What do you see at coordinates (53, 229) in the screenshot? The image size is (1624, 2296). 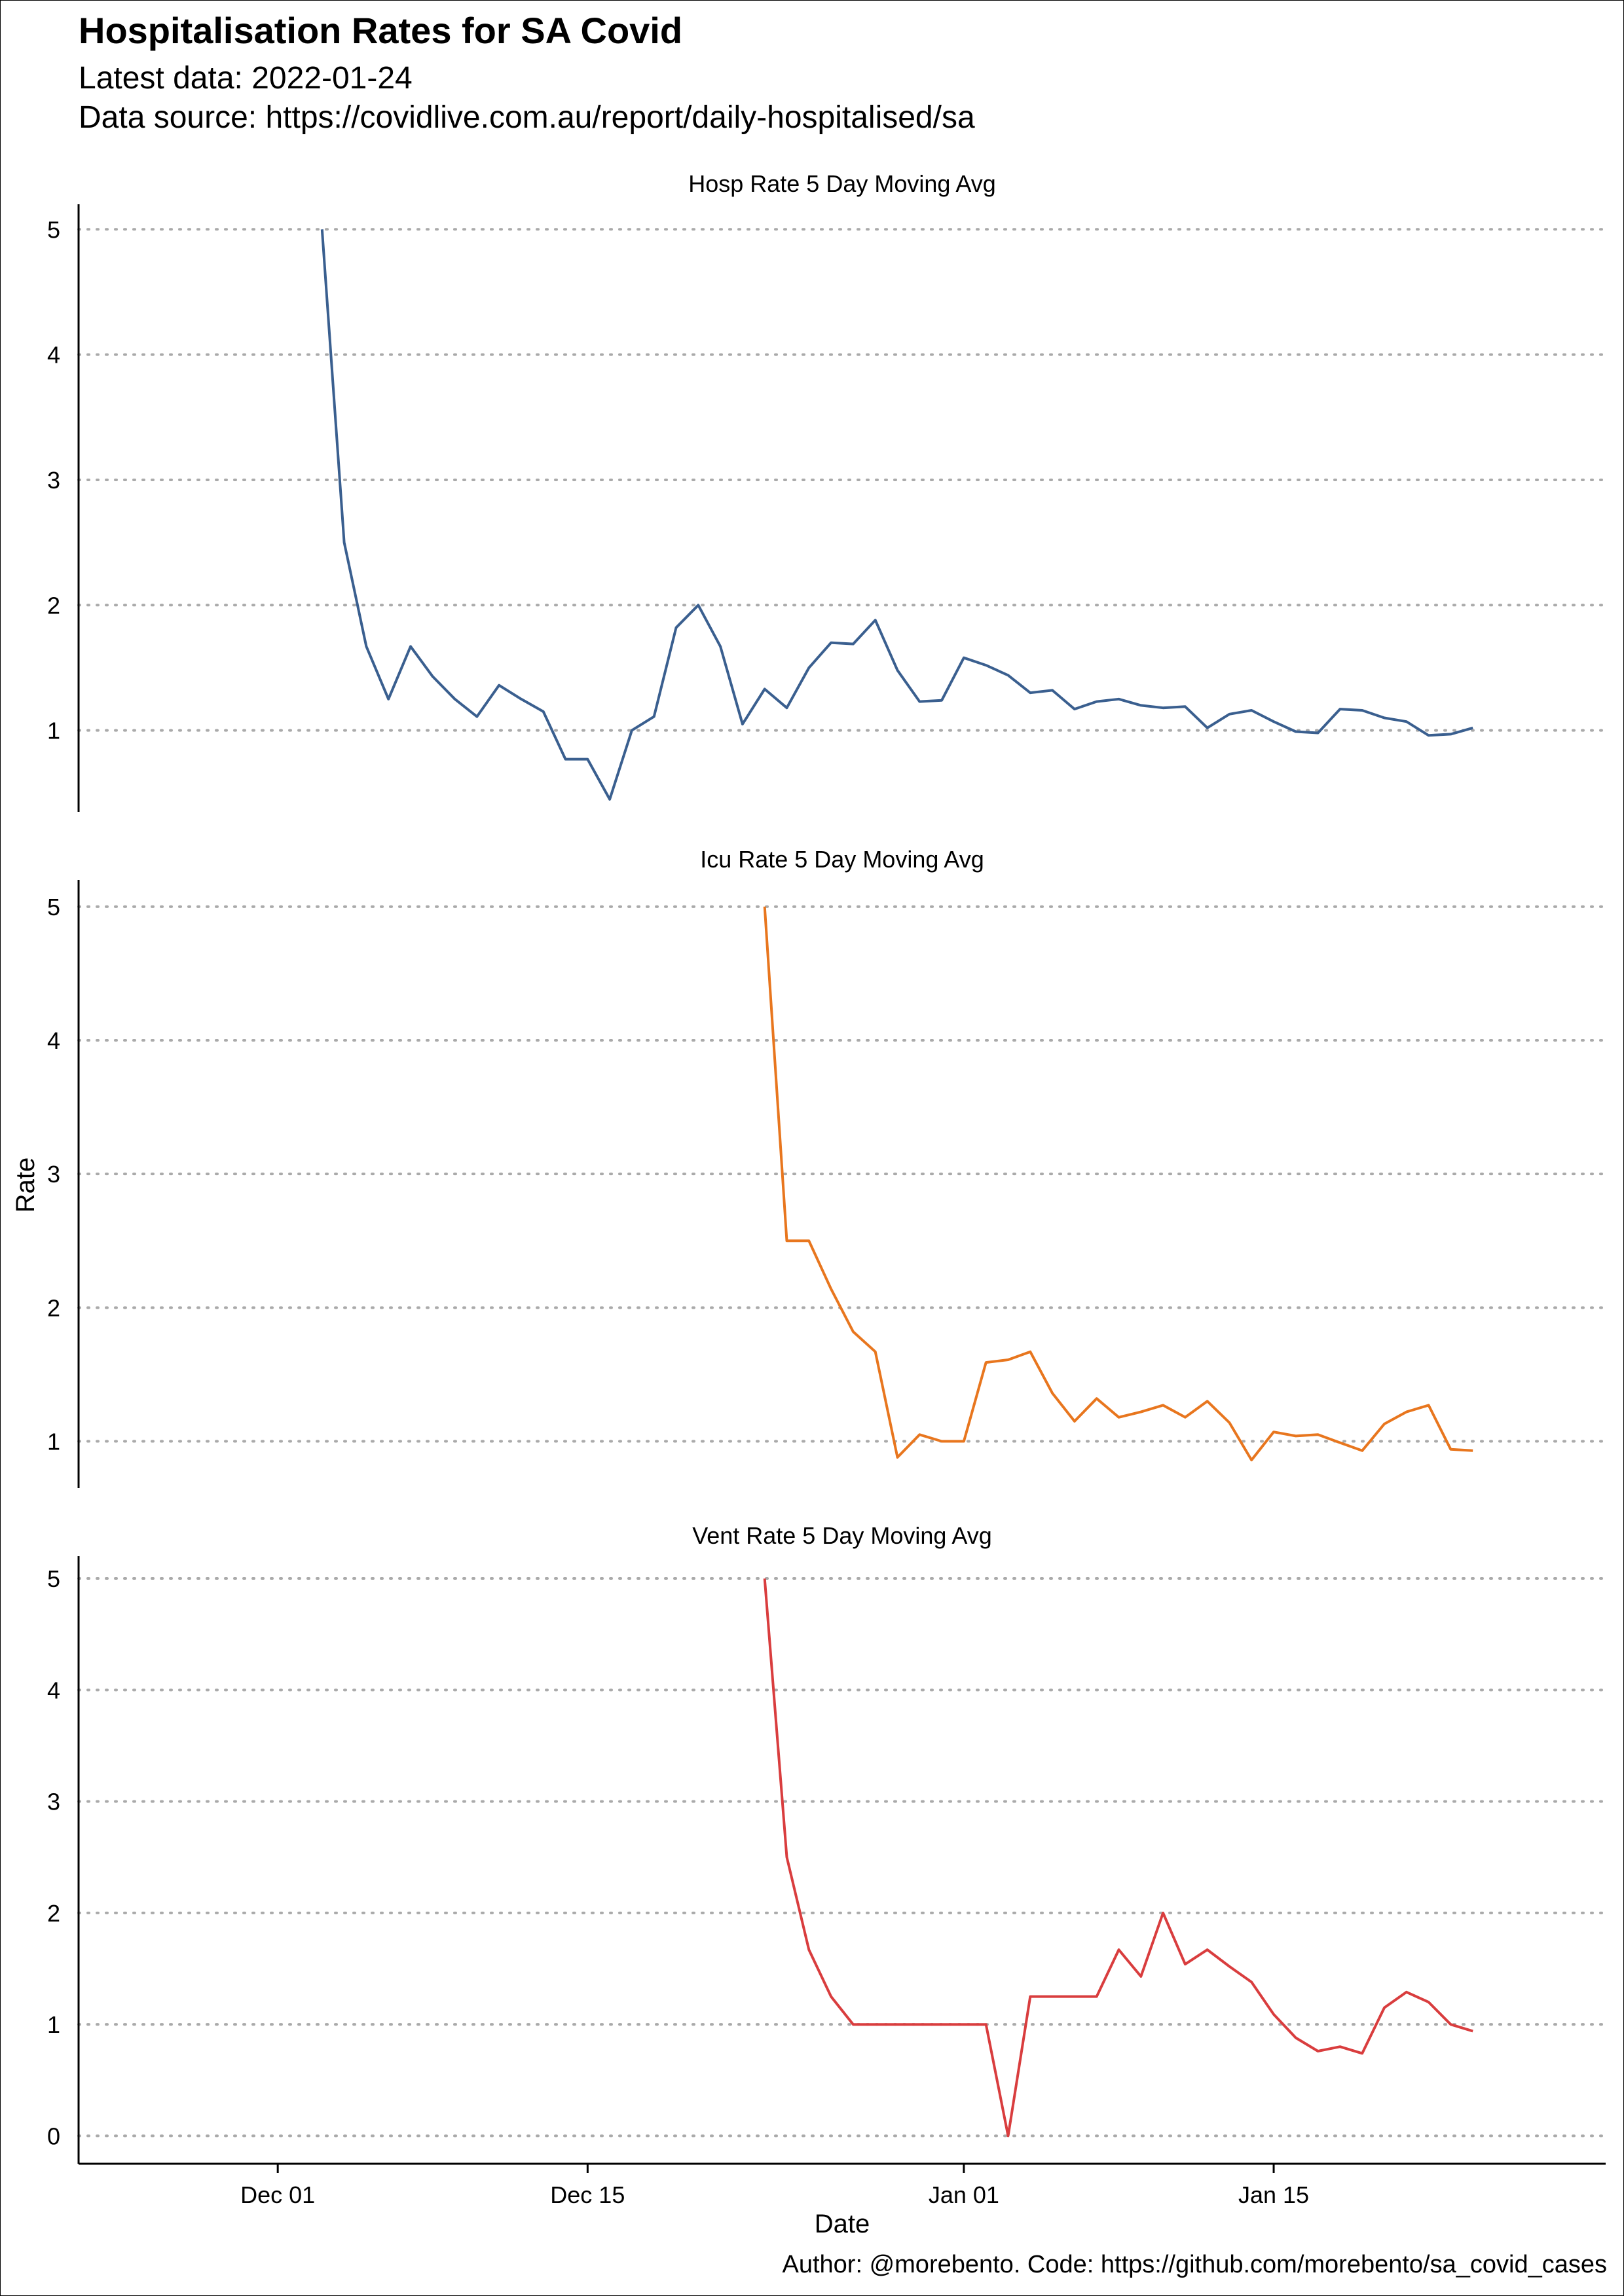 I see `panel-1-y-tick-label: 5` at bounding box center [53, 229].